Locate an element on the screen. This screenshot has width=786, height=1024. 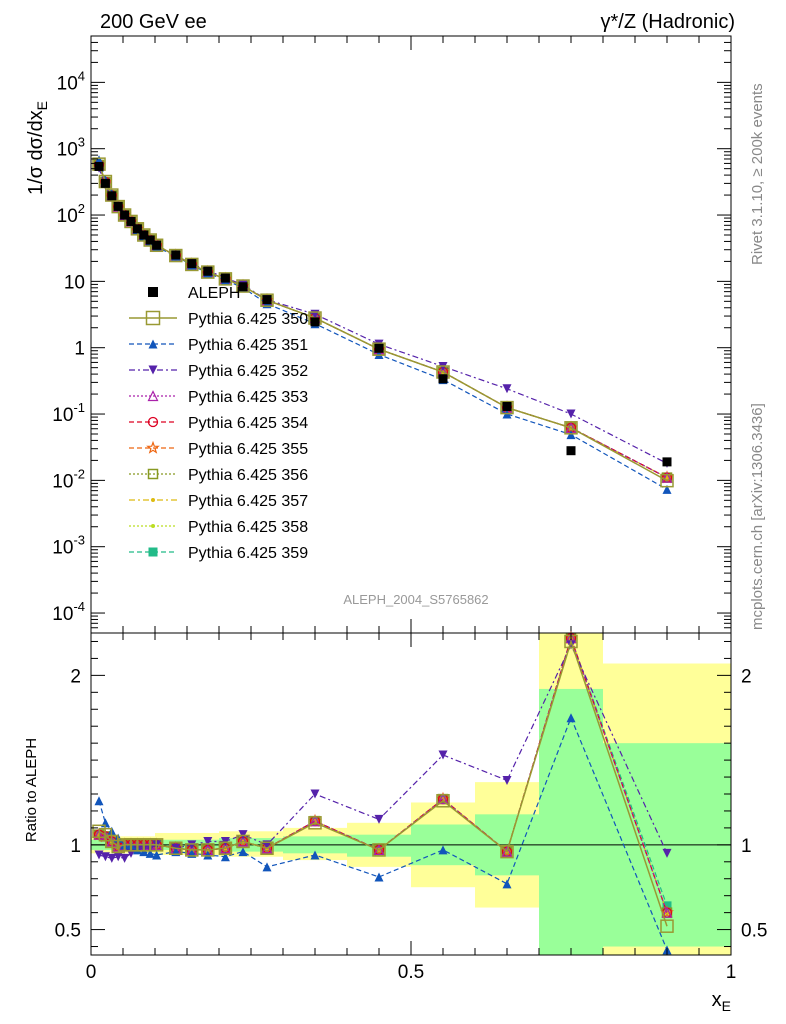
main-ytick-label: 10² is located at coordinates (71, 214).